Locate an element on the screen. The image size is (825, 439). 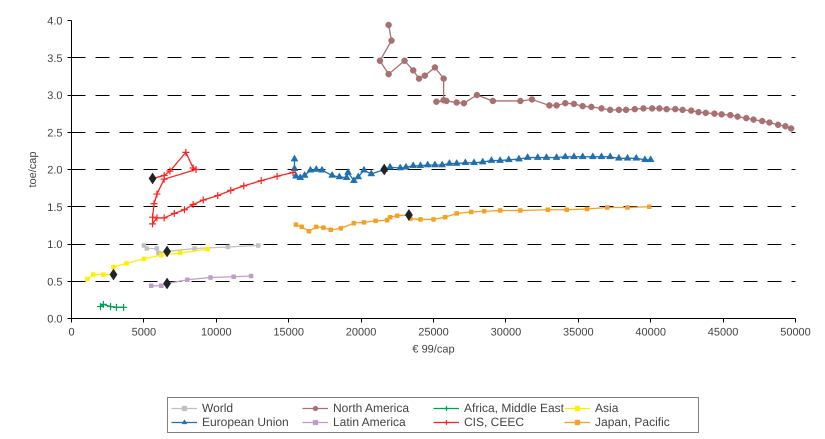
legend-label: Latin America is located at coordinates (369, 422).